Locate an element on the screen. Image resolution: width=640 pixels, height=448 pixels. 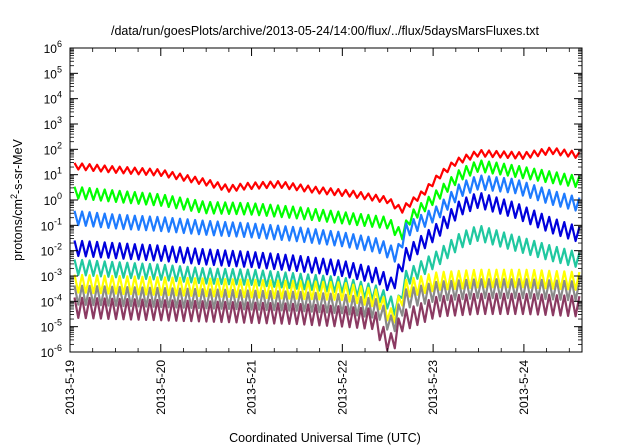
x-axis-label: Coordinated Universal Time (UTC) is located at coordinates (325, 438).